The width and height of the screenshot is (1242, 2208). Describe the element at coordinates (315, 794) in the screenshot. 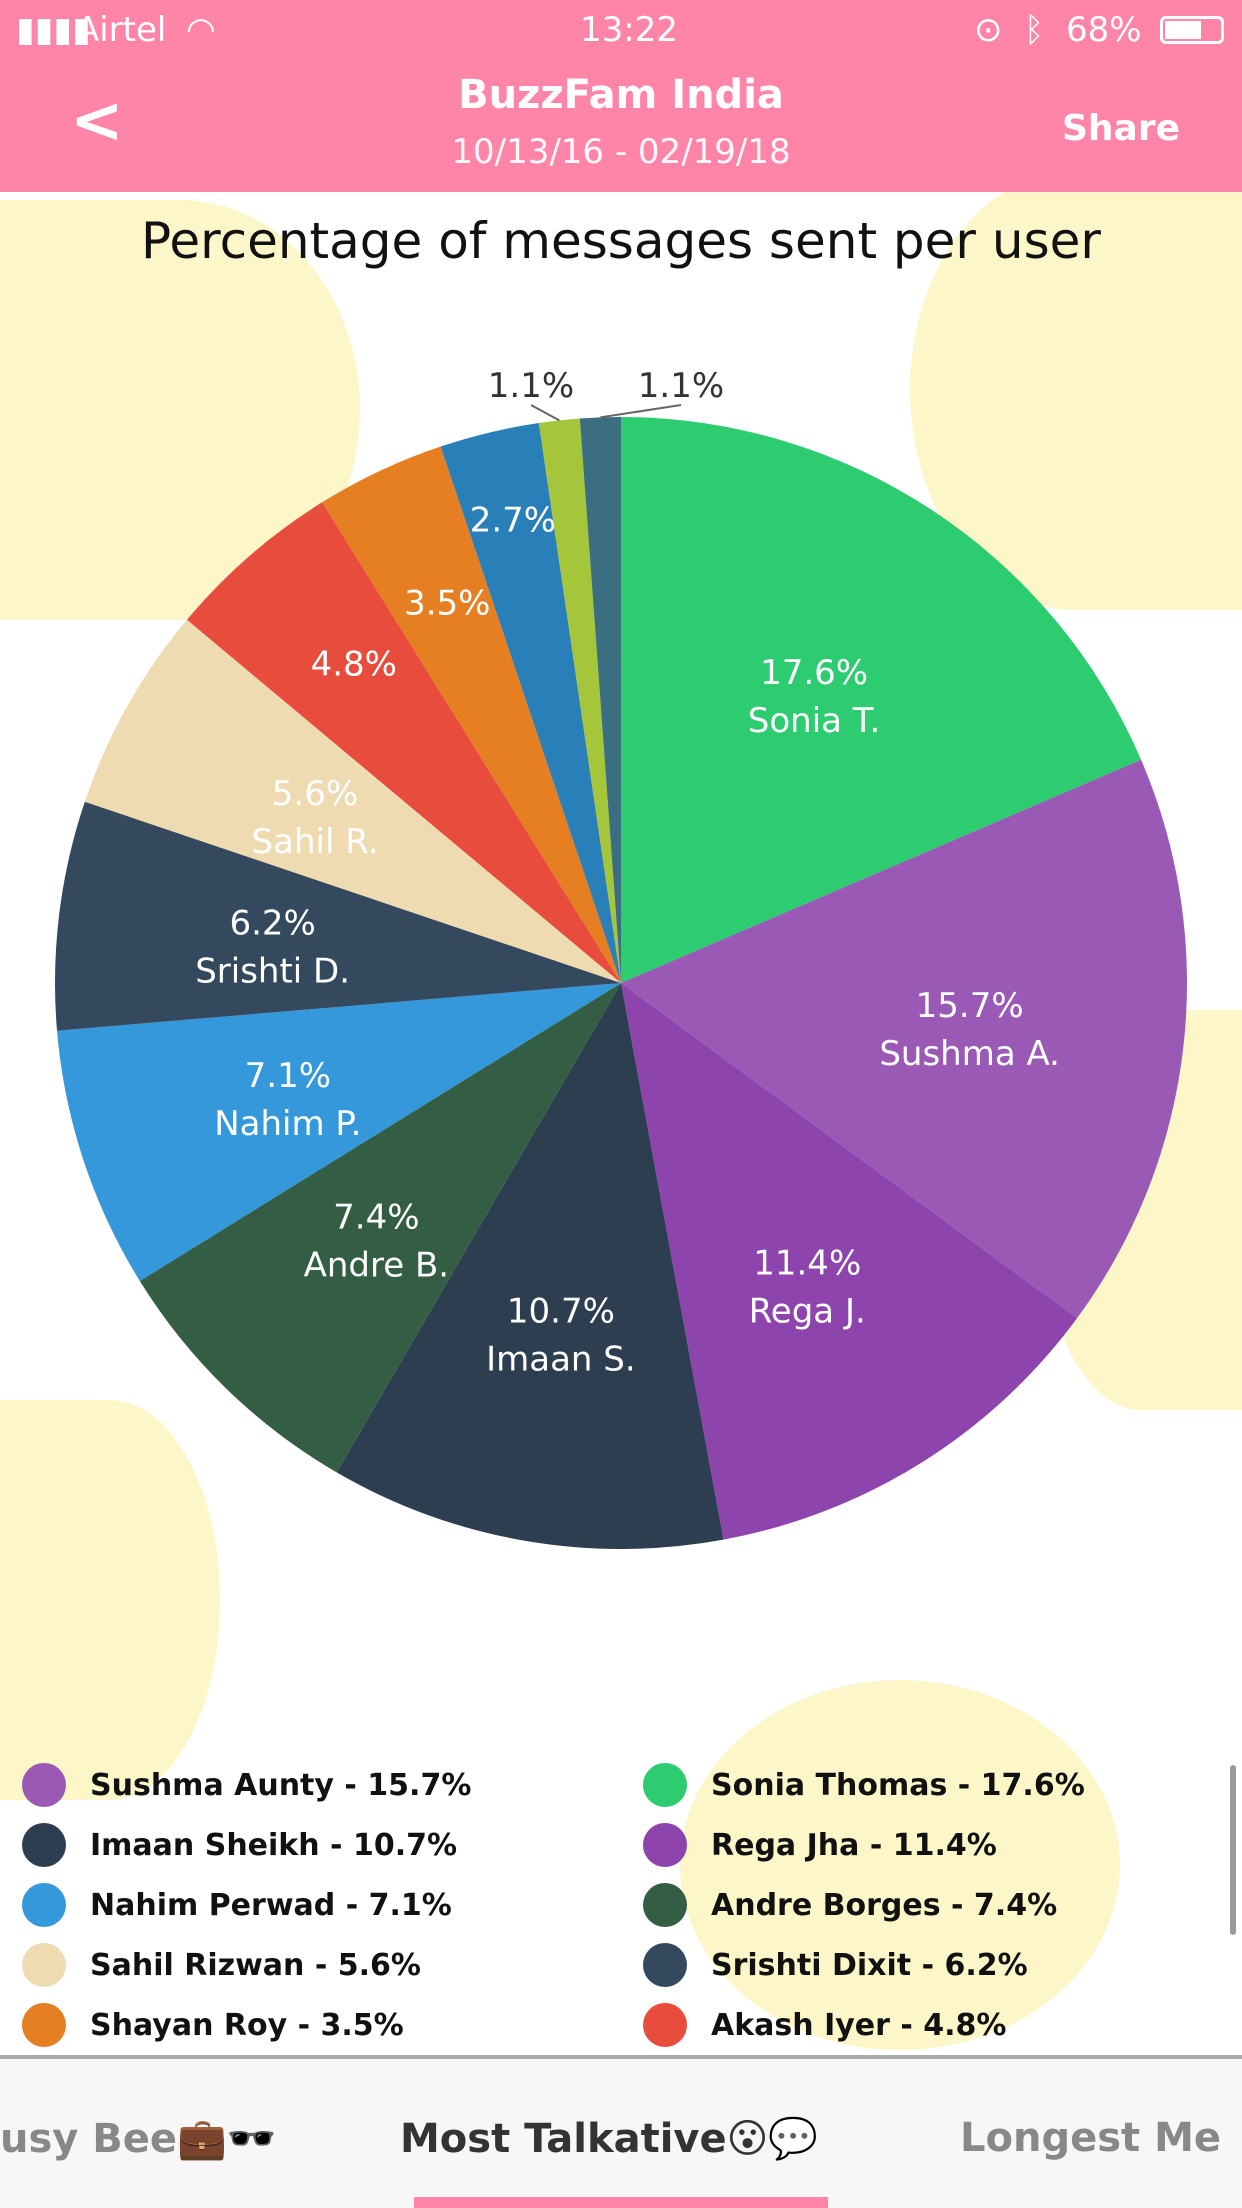

I see `slice-value-label: 5.6%` at that location.